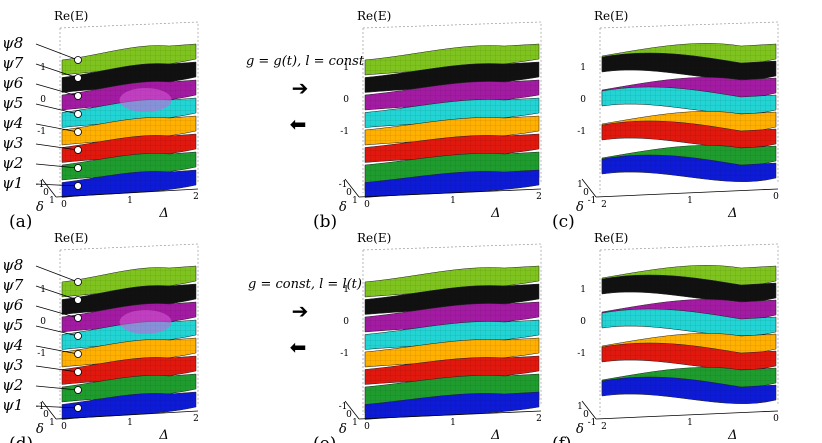 Image resolution: width=822 pixels, height=443 pixels. What do you see at coordinates (563, 222) in the screenshot?
I see `panel-tag: (c)` at bounding box center [563, 222].